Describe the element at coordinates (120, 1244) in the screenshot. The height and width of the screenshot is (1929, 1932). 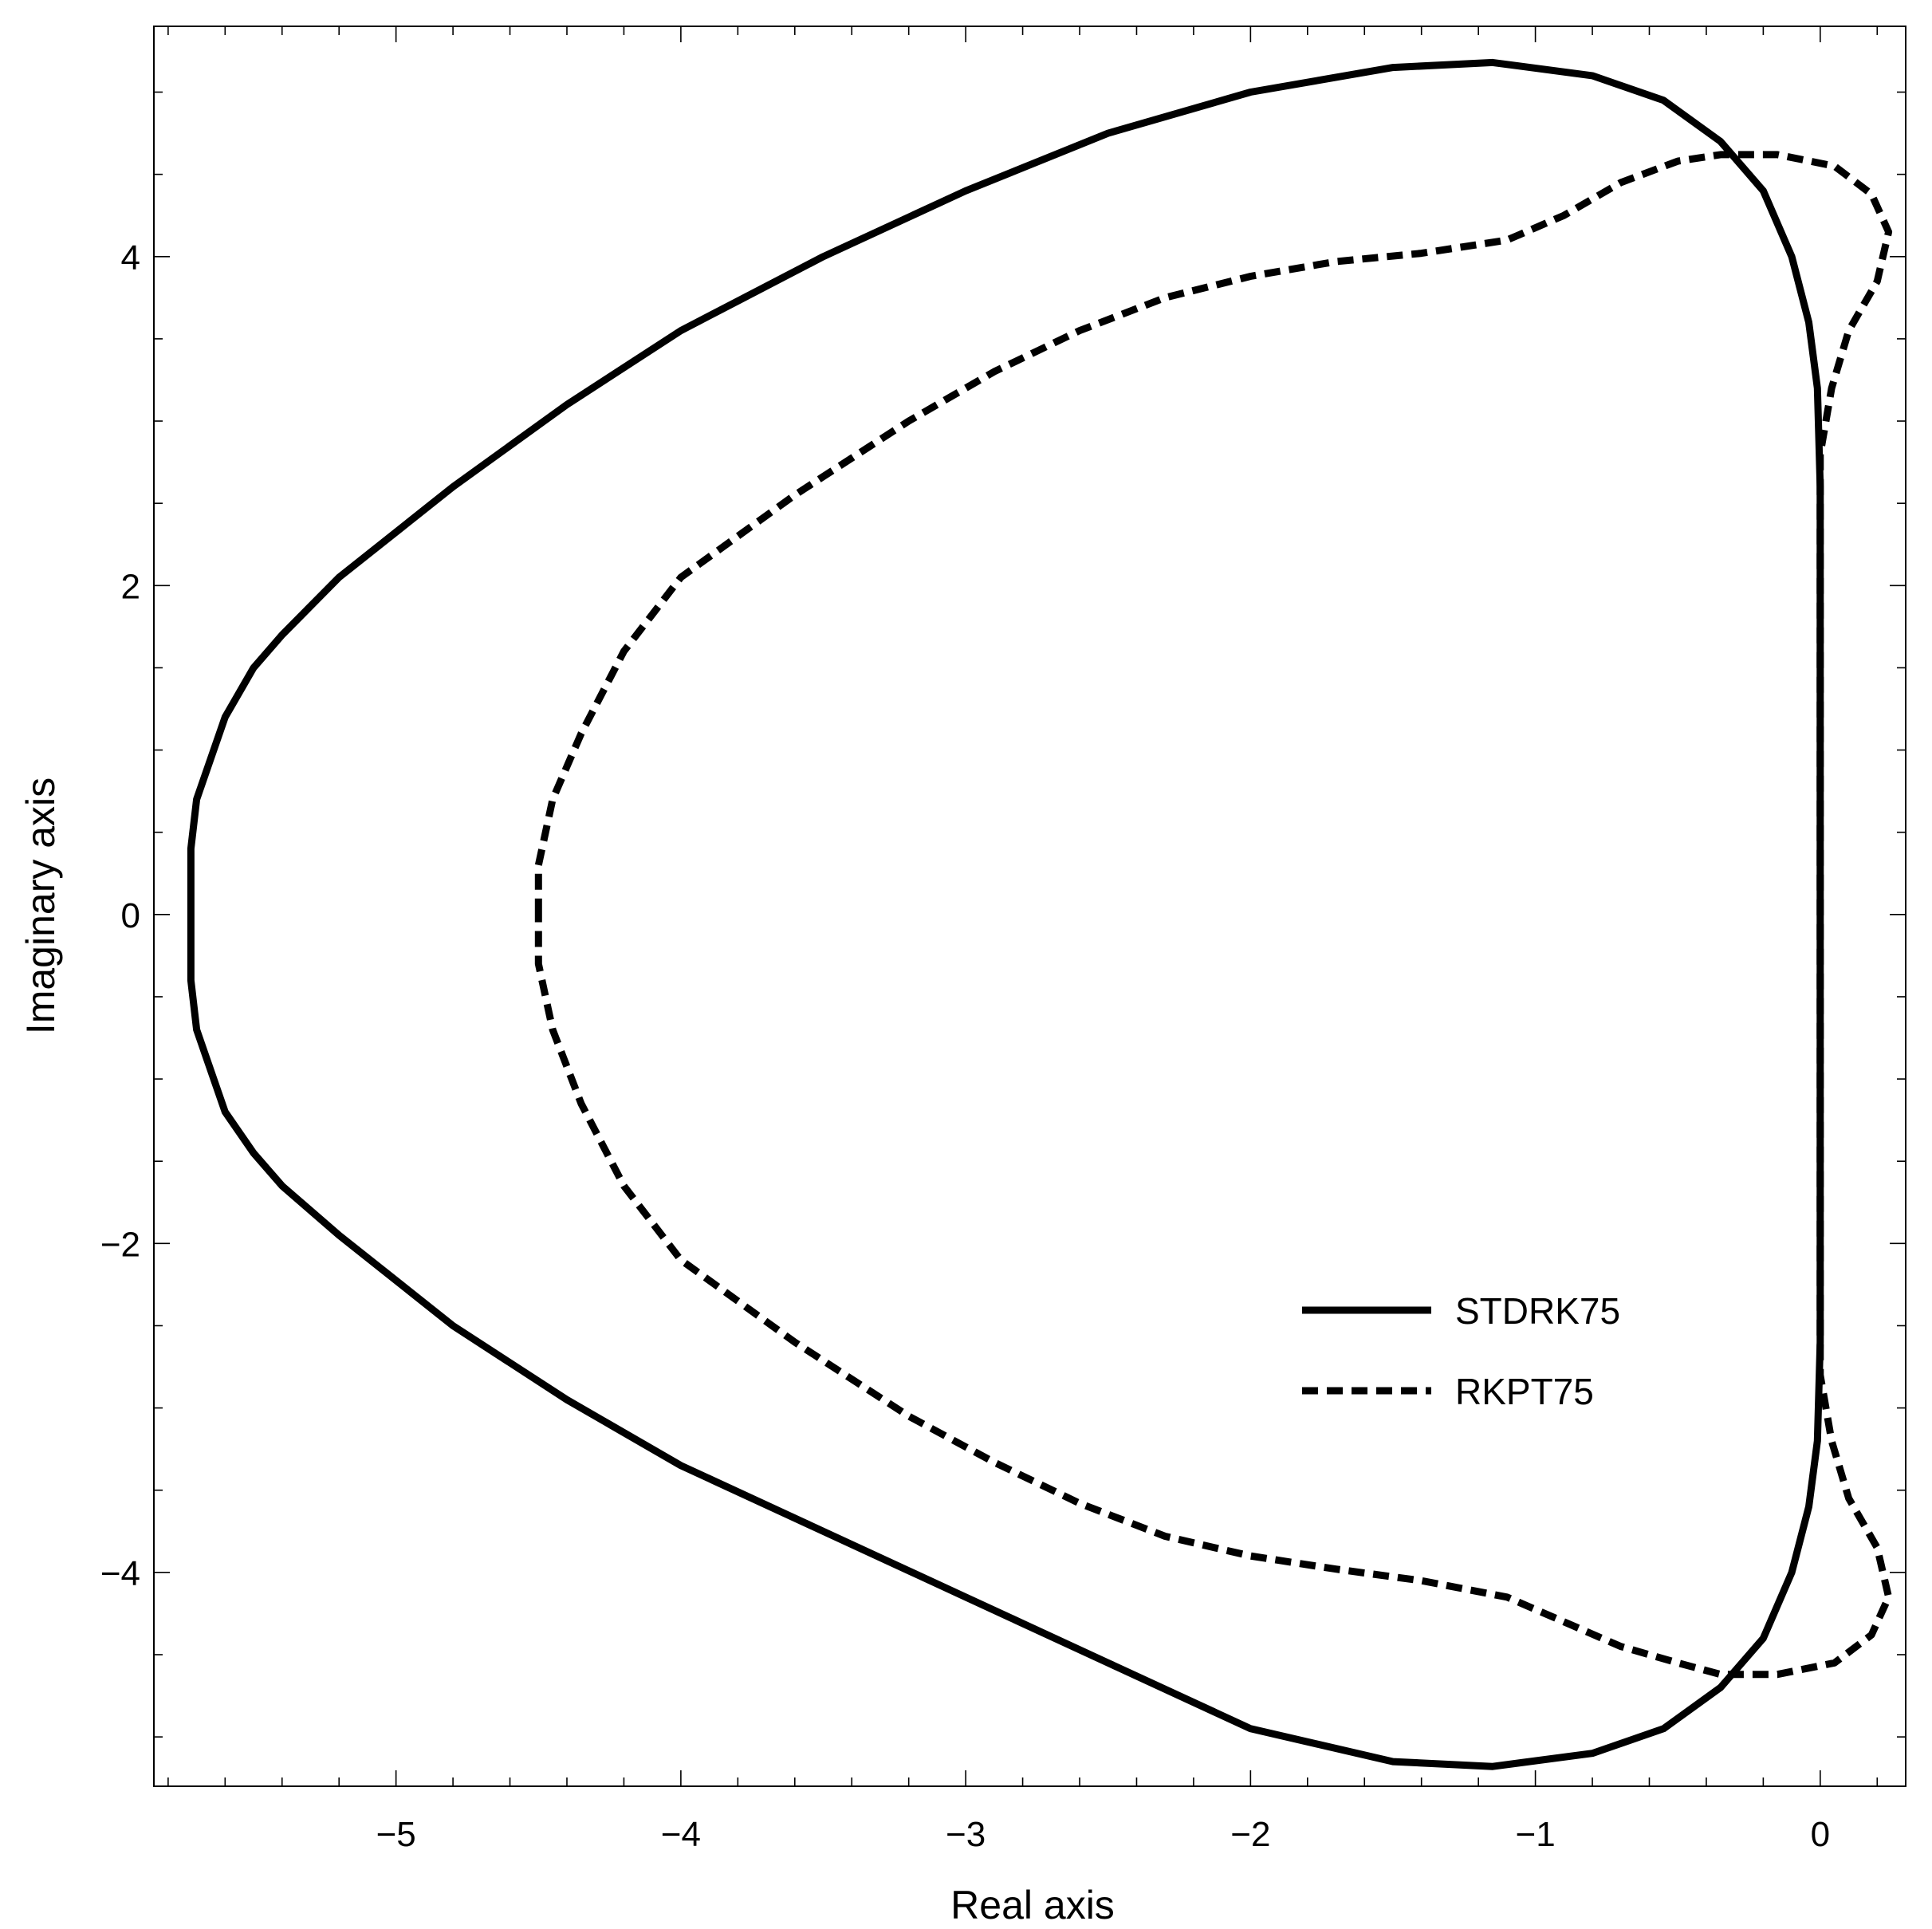
I see `y-tick-label: −2` at that location.